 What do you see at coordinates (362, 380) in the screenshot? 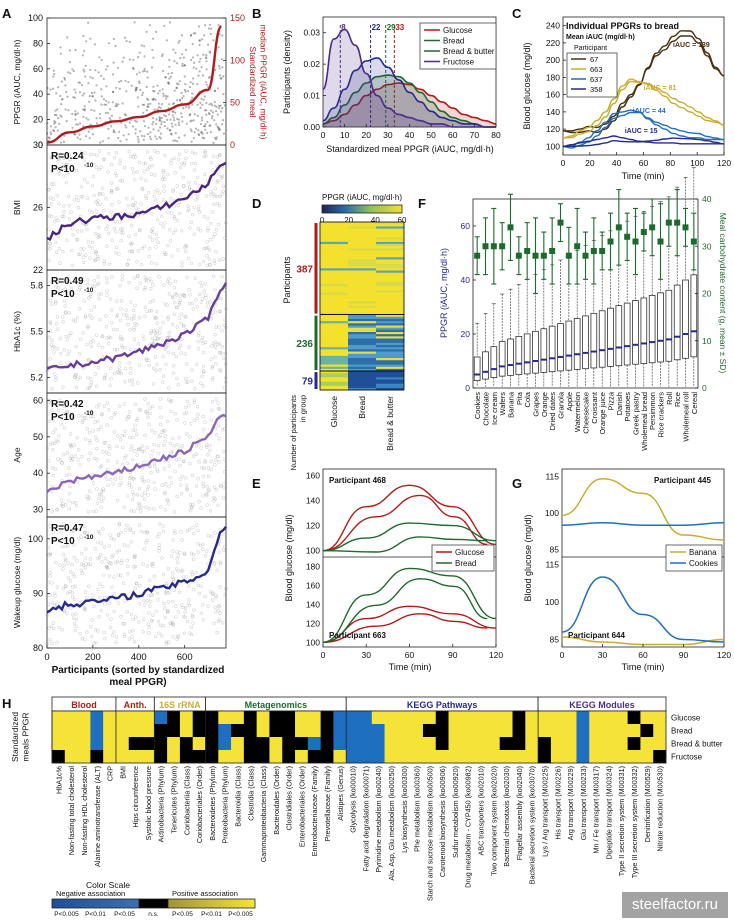
I see `heatmap-group-frame` at bounding box center [362, 380].